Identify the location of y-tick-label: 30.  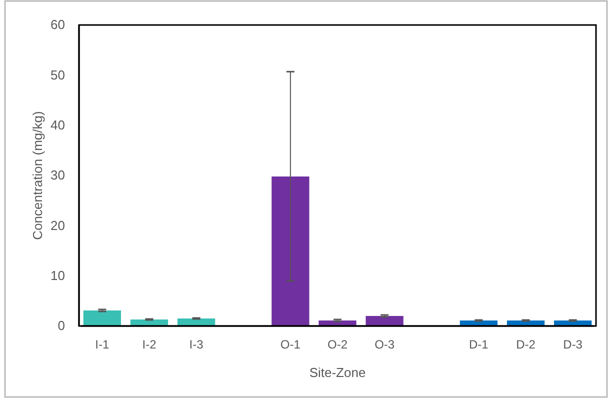
(57, 175).